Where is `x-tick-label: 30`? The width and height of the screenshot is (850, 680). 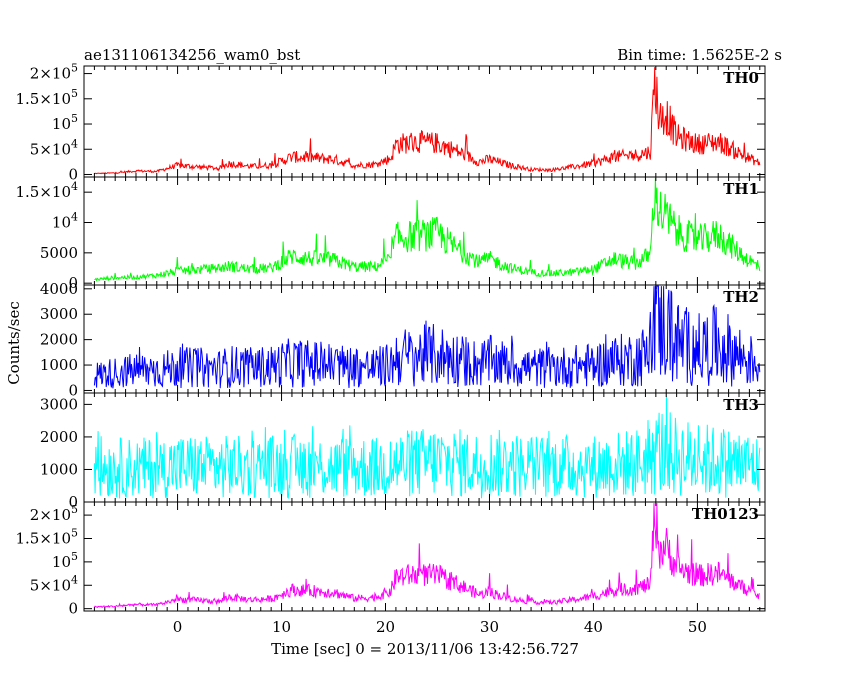
x-tick-label: 30 is located at coordinates (489, 627).